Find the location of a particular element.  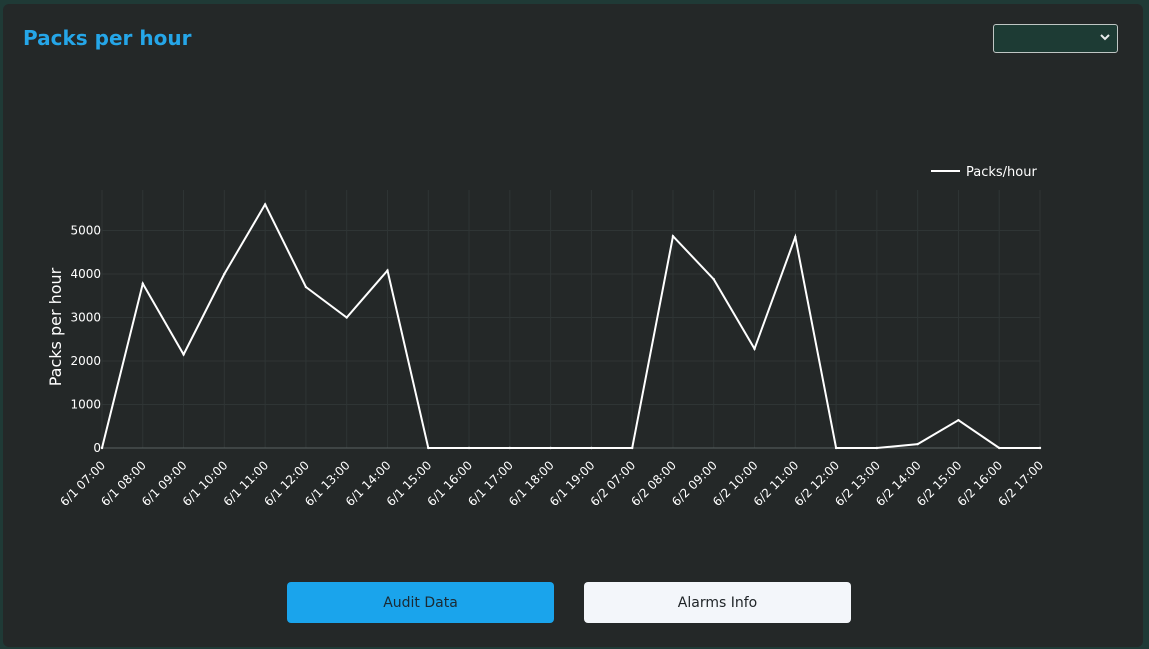

y-tick-label: 5000 is located at coordinates (85, 231).